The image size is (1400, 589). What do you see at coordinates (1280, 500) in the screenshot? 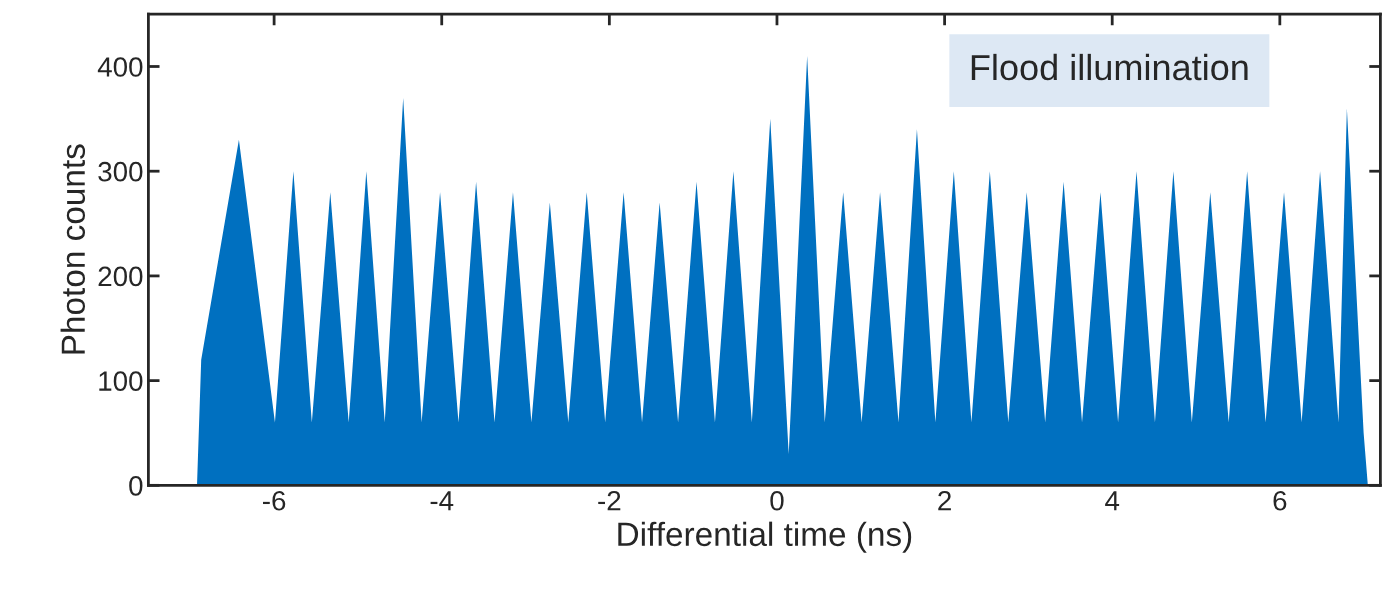
I see `x-tick-label: 6` at bounding box center [1280, 500].